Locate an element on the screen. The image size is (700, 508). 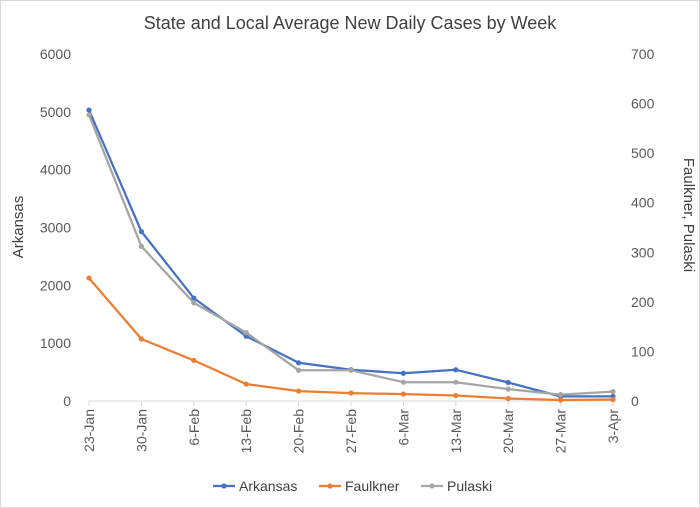
left-tick-label: 5000 is located at coordinates (55, 112).